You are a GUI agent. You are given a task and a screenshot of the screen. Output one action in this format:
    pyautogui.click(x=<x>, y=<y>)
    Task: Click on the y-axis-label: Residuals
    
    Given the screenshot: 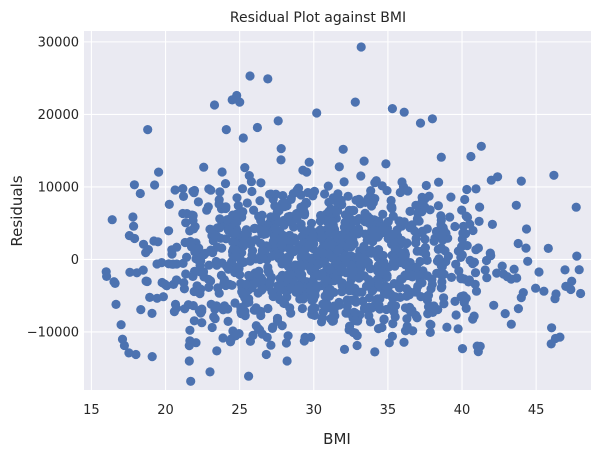 What is the action you would take?
    pyautogui.click(x=17, y=210)
    